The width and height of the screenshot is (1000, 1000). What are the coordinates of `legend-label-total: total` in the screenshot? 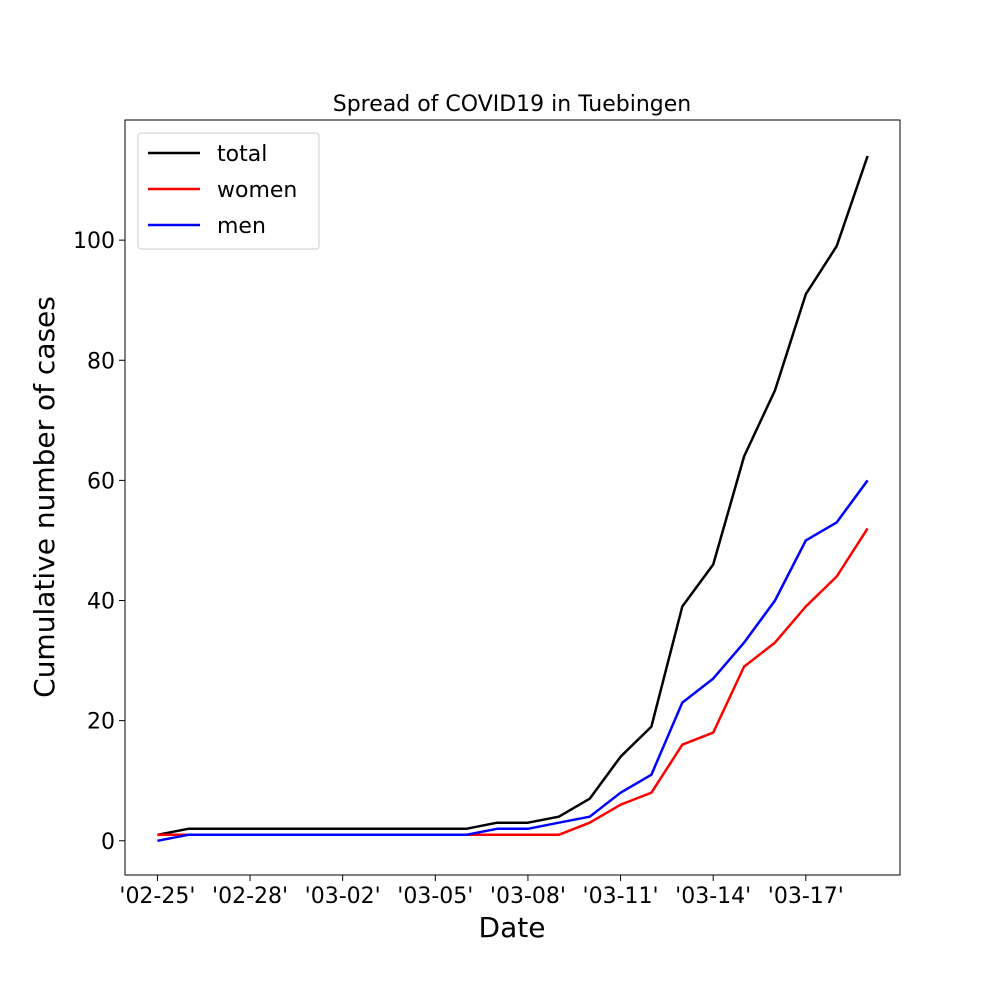 It's located at (242, 154).